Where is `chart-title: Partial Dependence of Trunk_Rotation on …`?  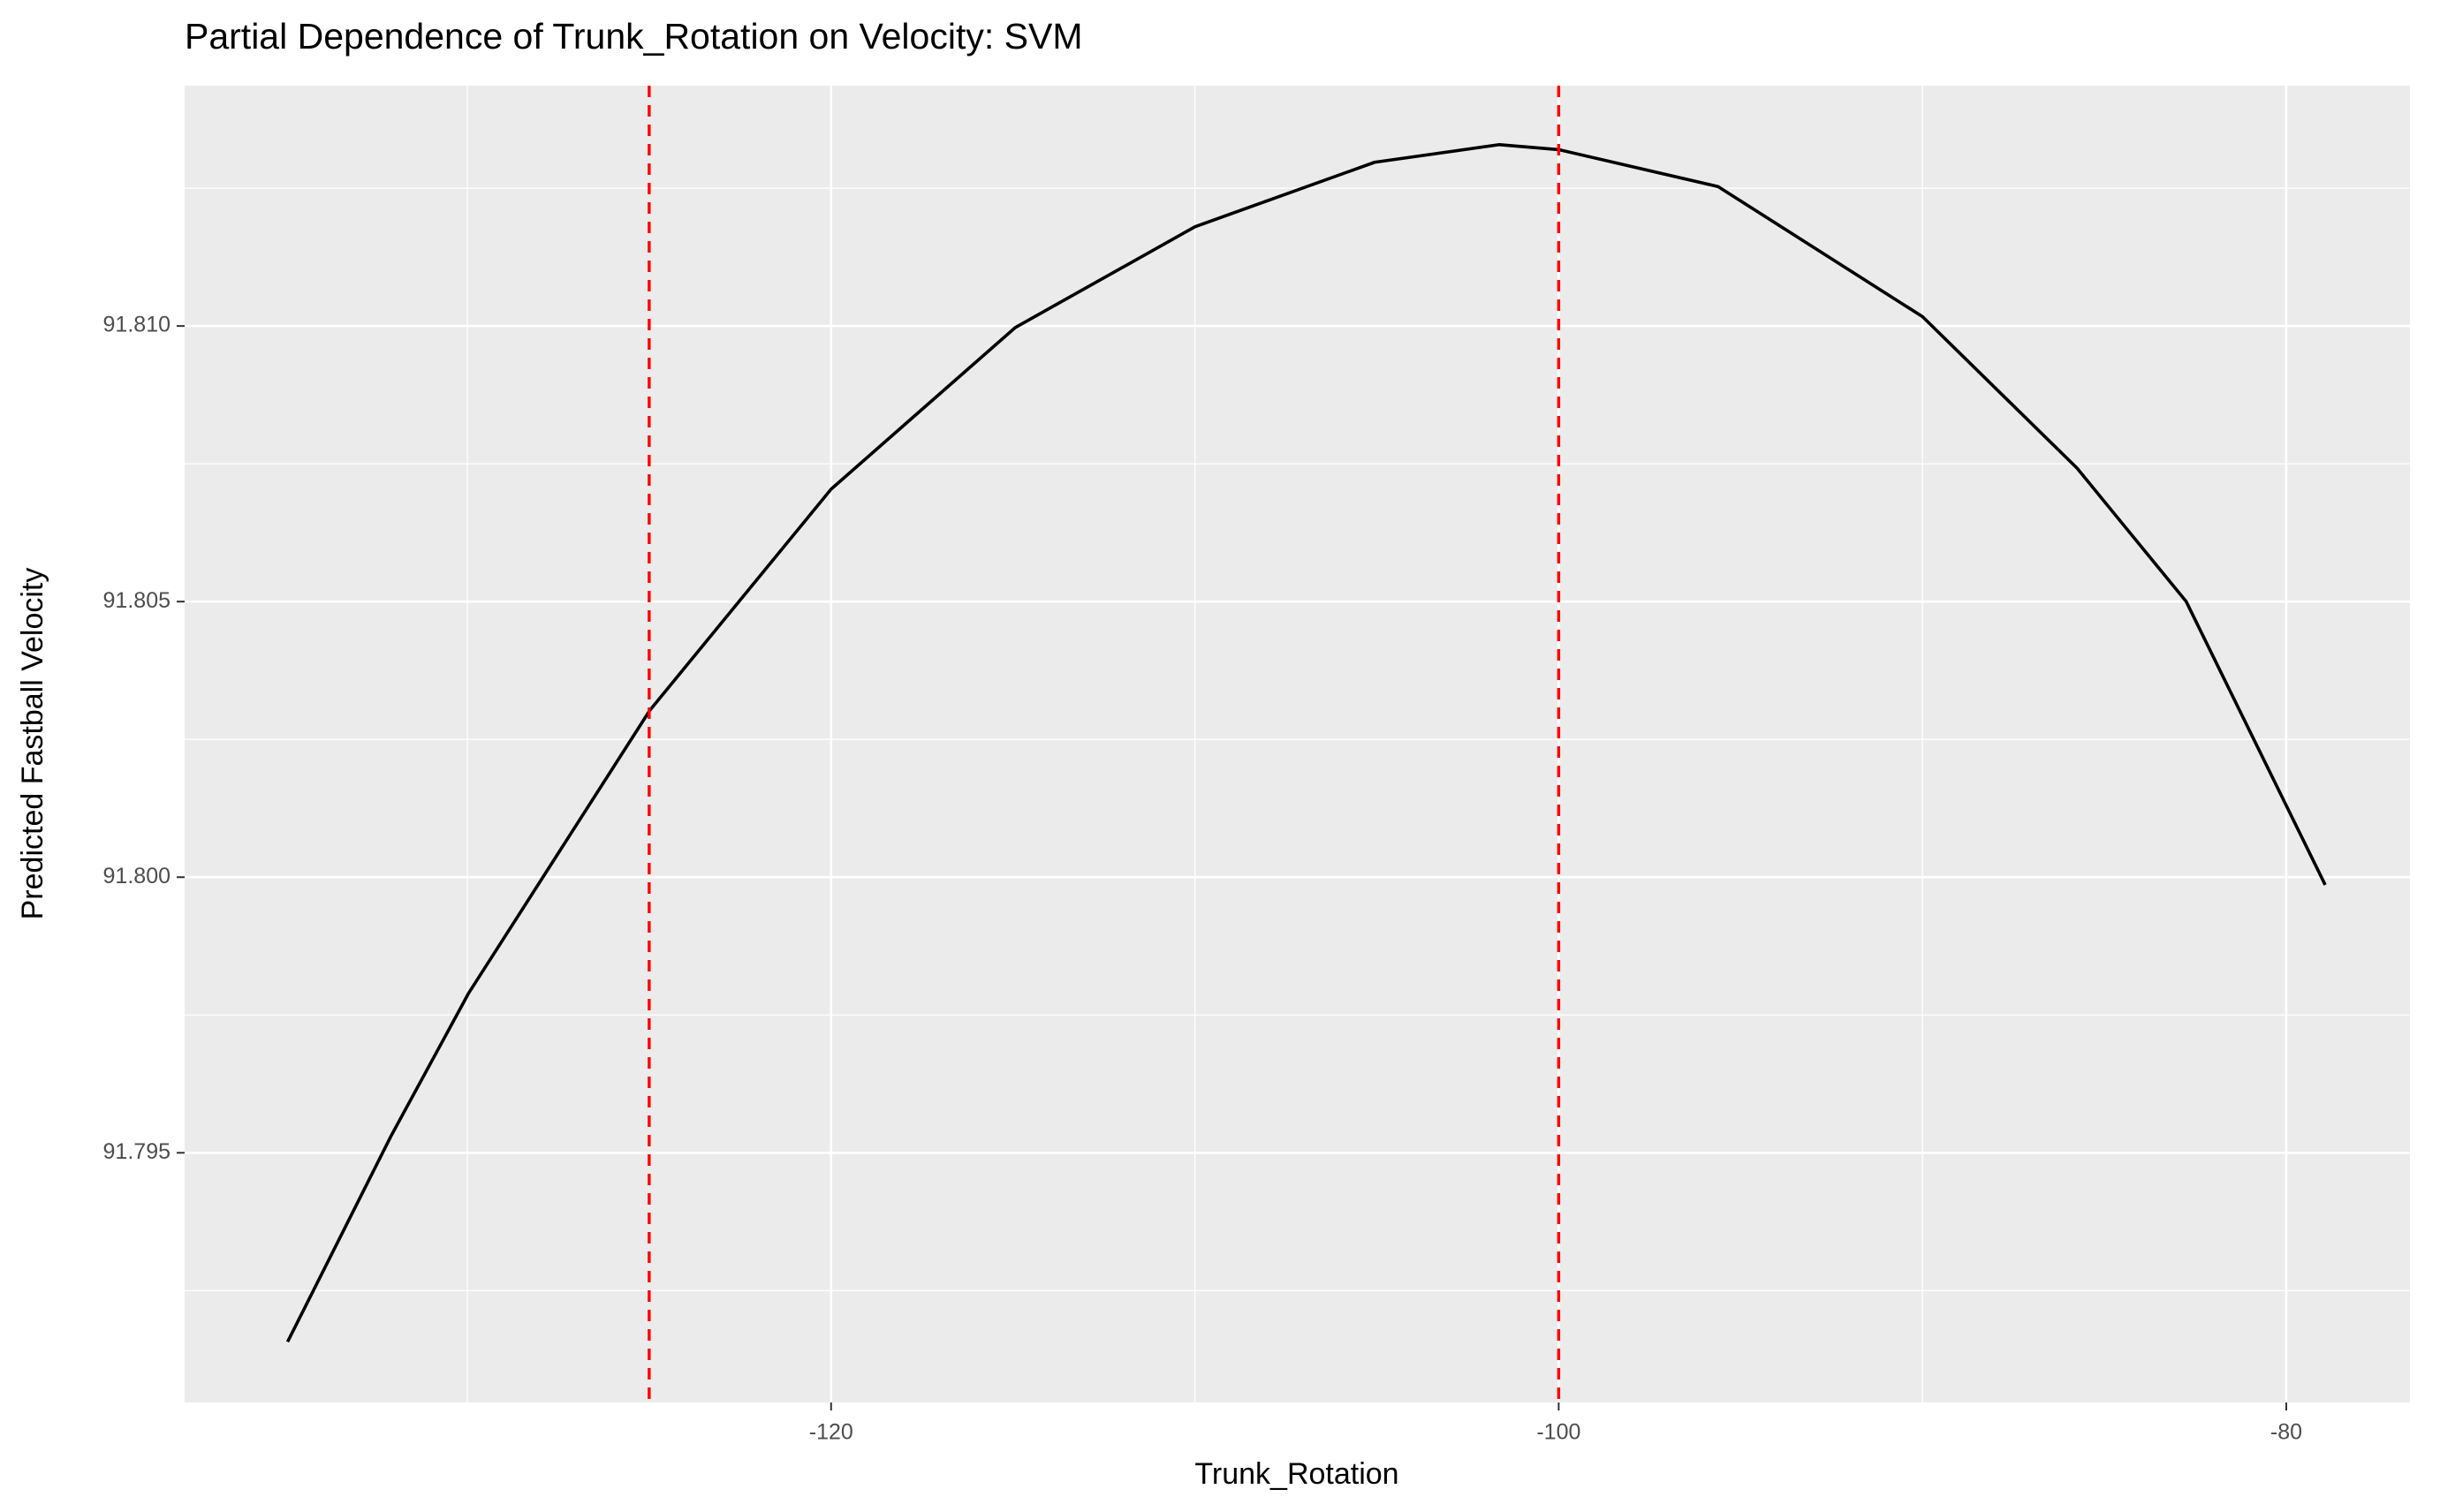 chart-title: Partial Dependence of Trunk_Rotation on … is located at coordinates (633, 36).